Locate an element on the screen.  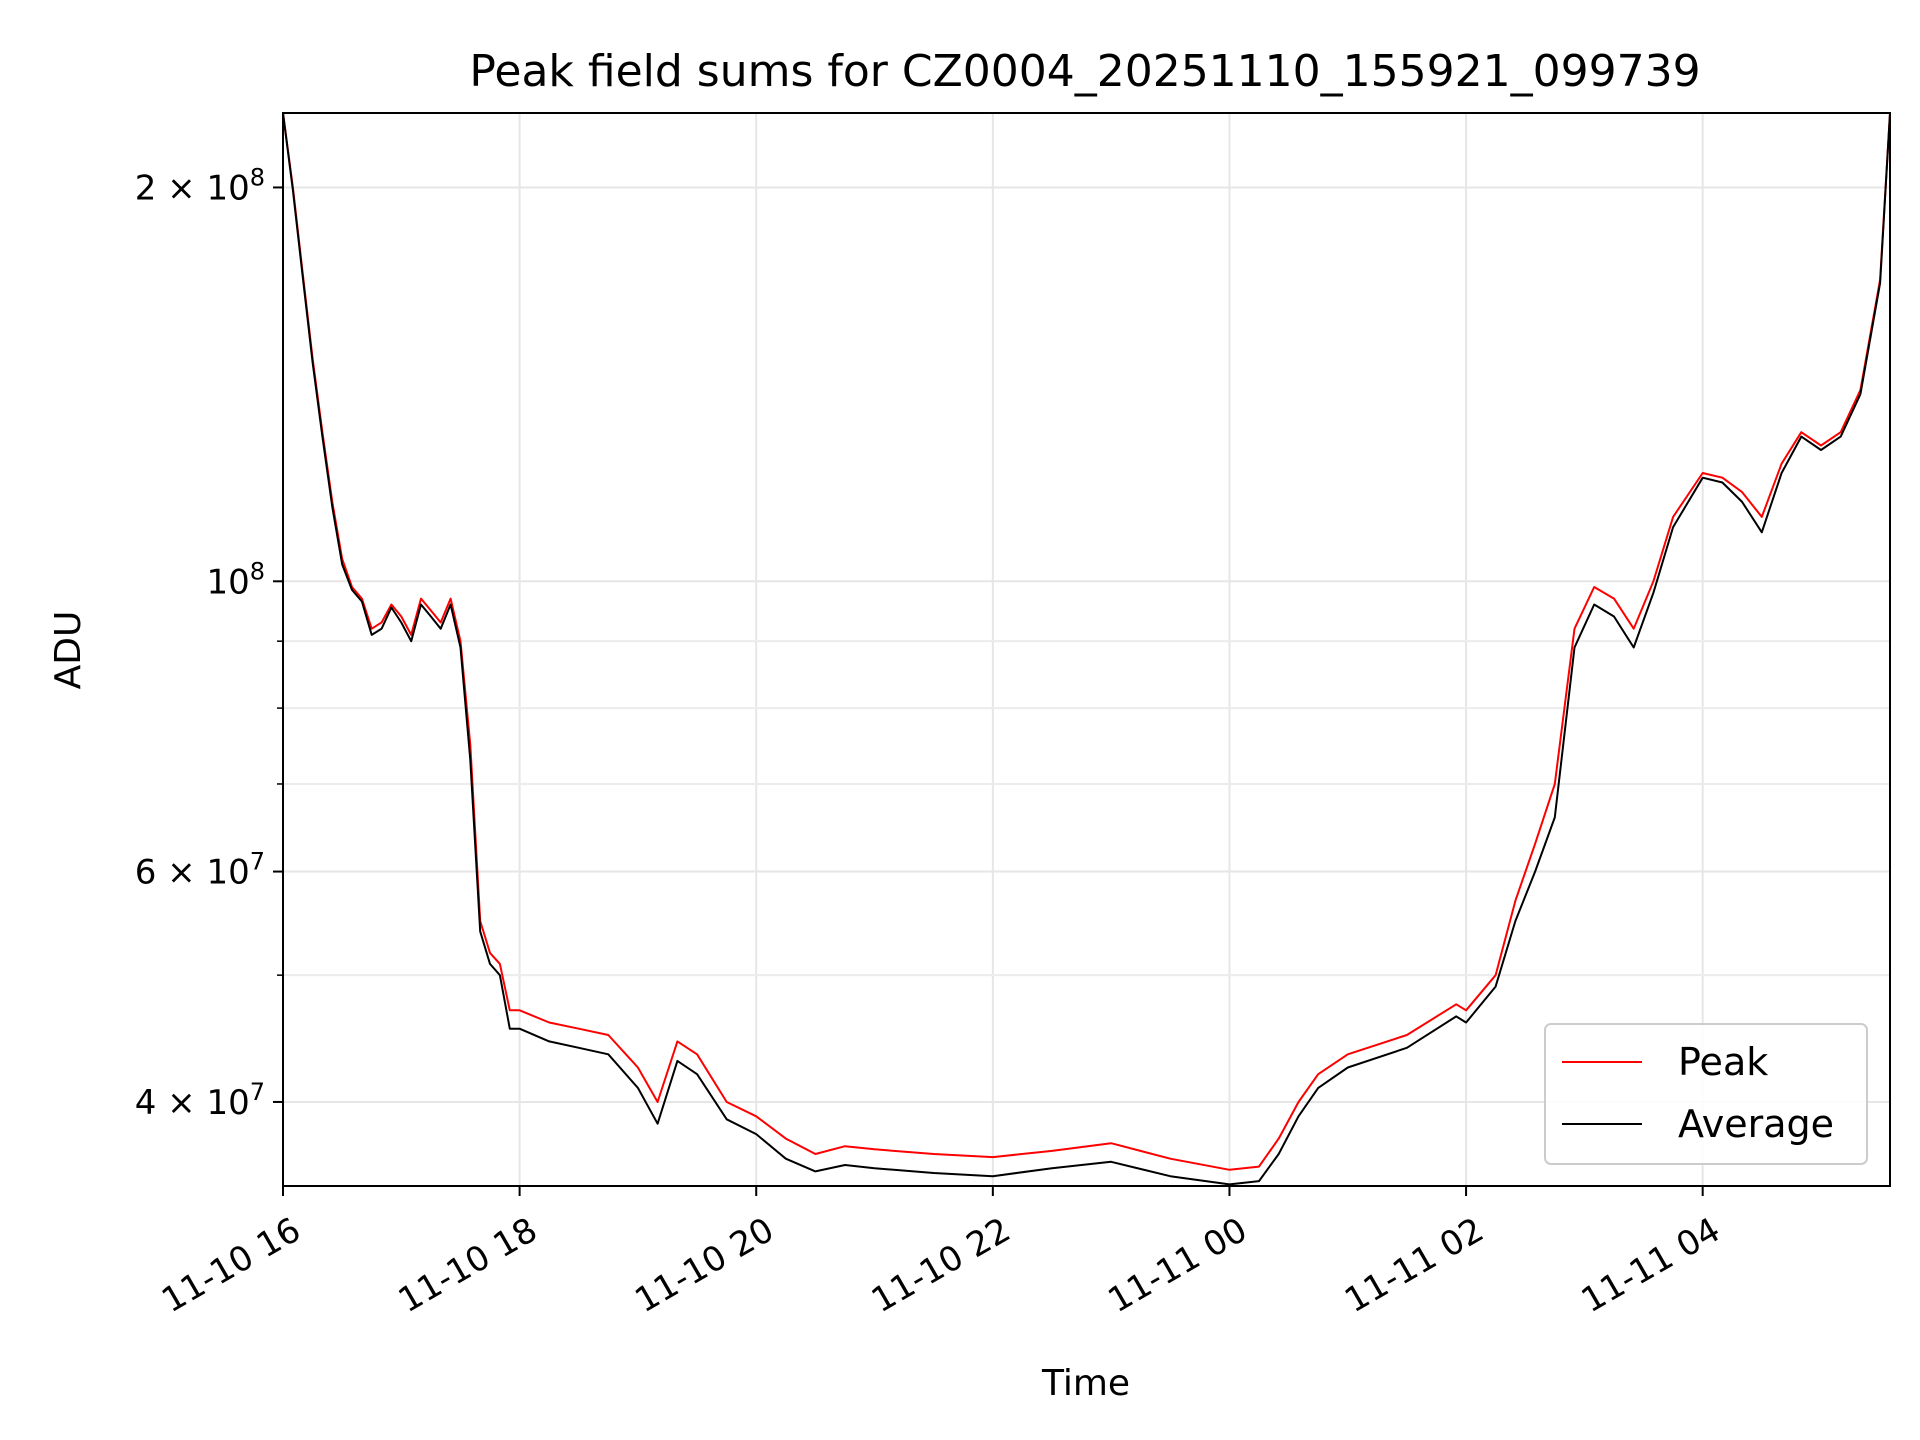
legend-label-average: Average is located at coordinates (1756, 1124).